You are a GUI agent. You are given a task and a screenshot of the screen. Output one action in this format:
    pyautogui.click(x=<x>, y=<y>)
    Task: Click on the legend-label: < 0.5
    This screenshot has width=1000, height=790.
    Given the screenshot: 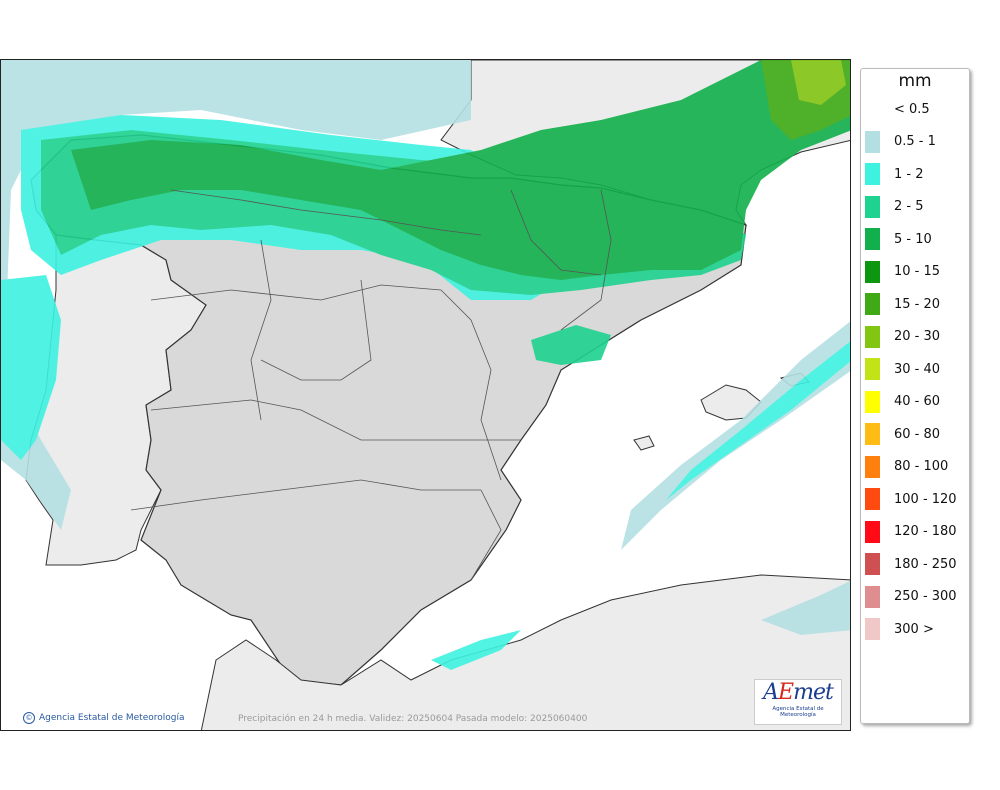 What is the action you would take?
    pyautogui.click(x=912, y=109)
    